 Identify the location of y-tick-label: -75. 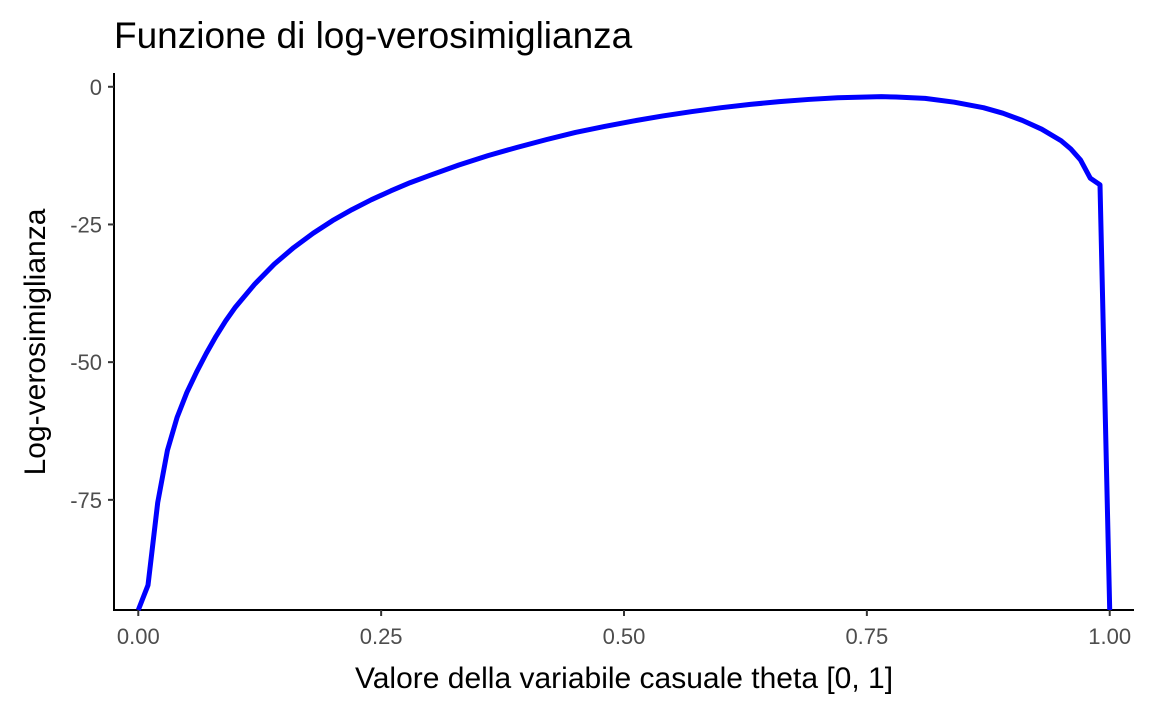
(86, 500).